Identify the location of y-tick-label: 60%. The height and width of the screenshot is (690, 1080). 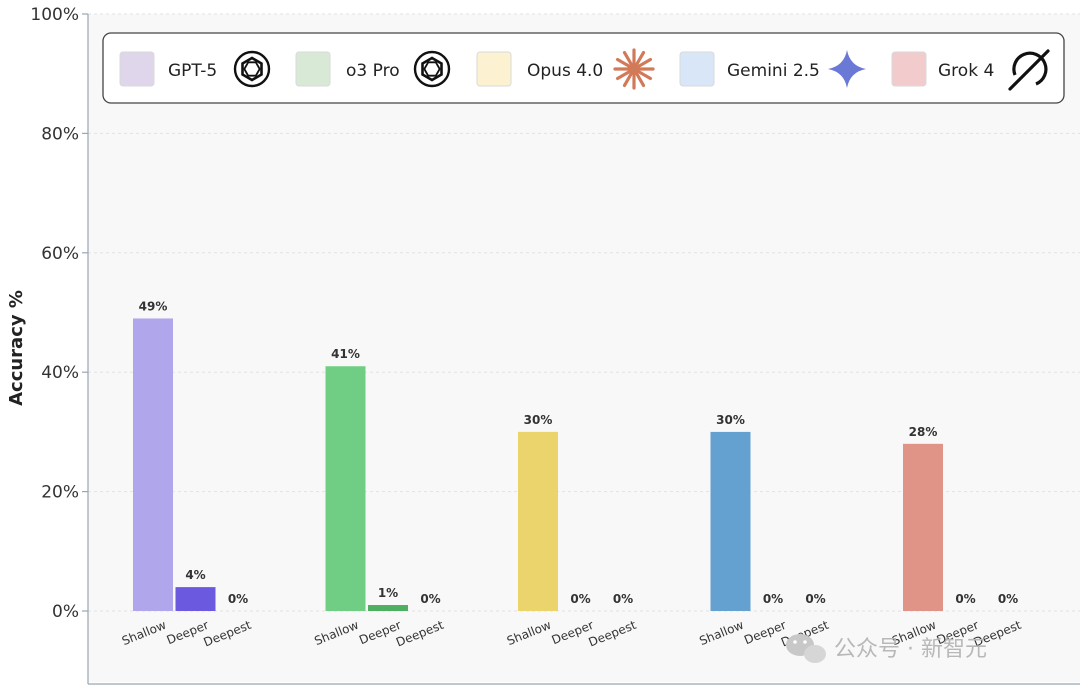
(60, 254).